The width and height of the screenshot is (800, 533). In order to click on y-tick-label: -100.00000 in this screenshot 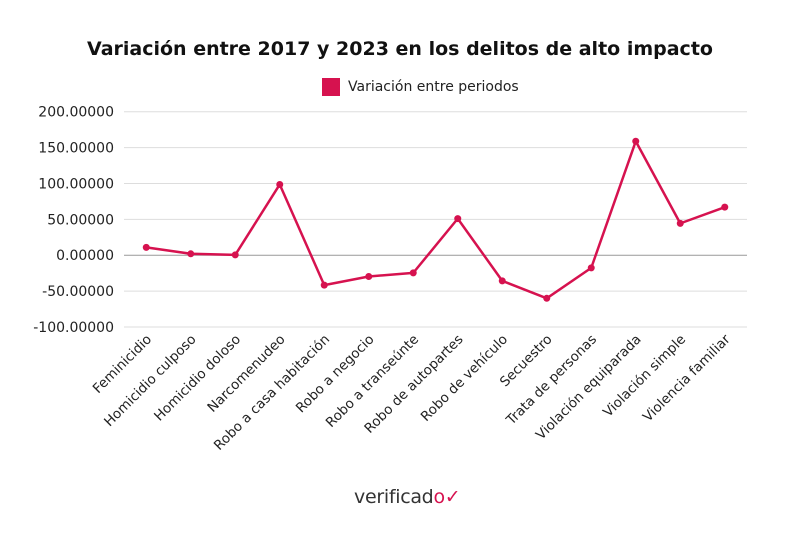, I will do `click(73, 328)`.